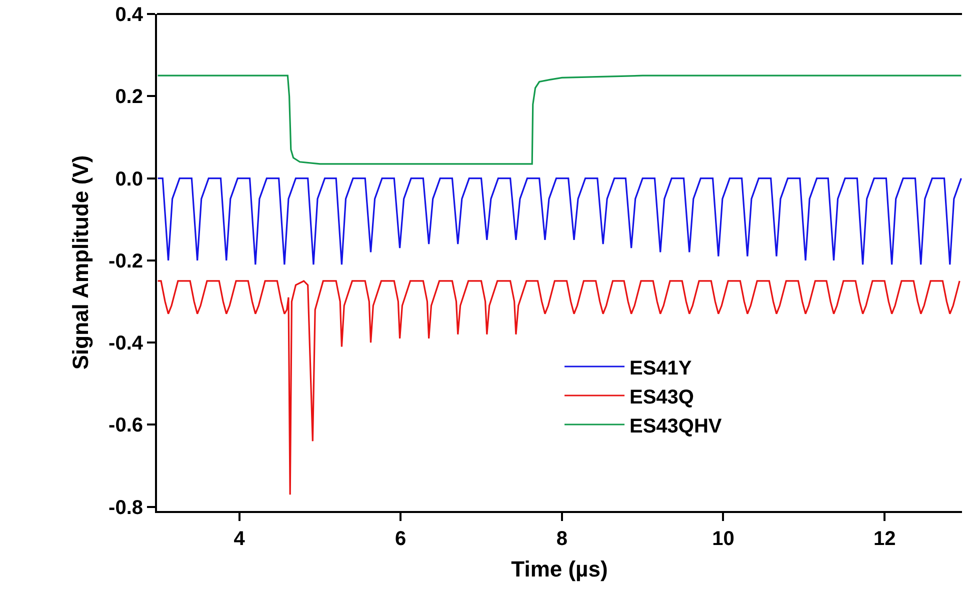 The height and width of the screenshot is (615, 964). Describe the element at coordinates (126, 343) in the screenshot. I see `y-tick-label: -0.4` at that location.